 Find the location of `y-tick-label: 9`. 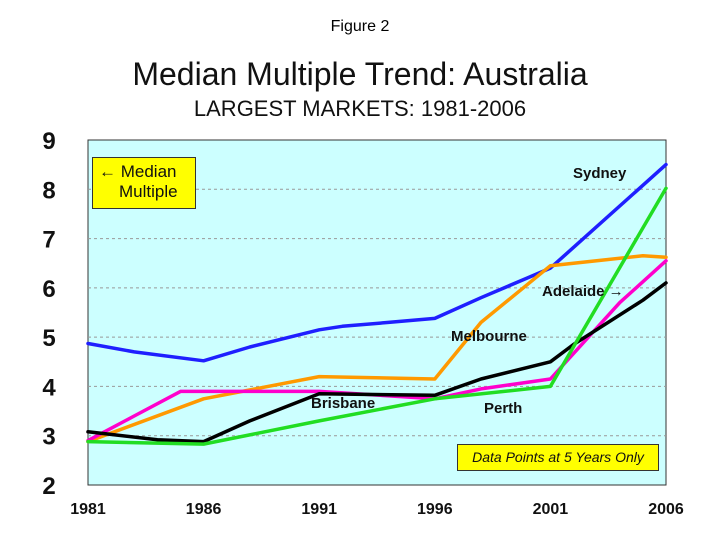

y-tick-label: 9 is located at coordinates (48, 141).